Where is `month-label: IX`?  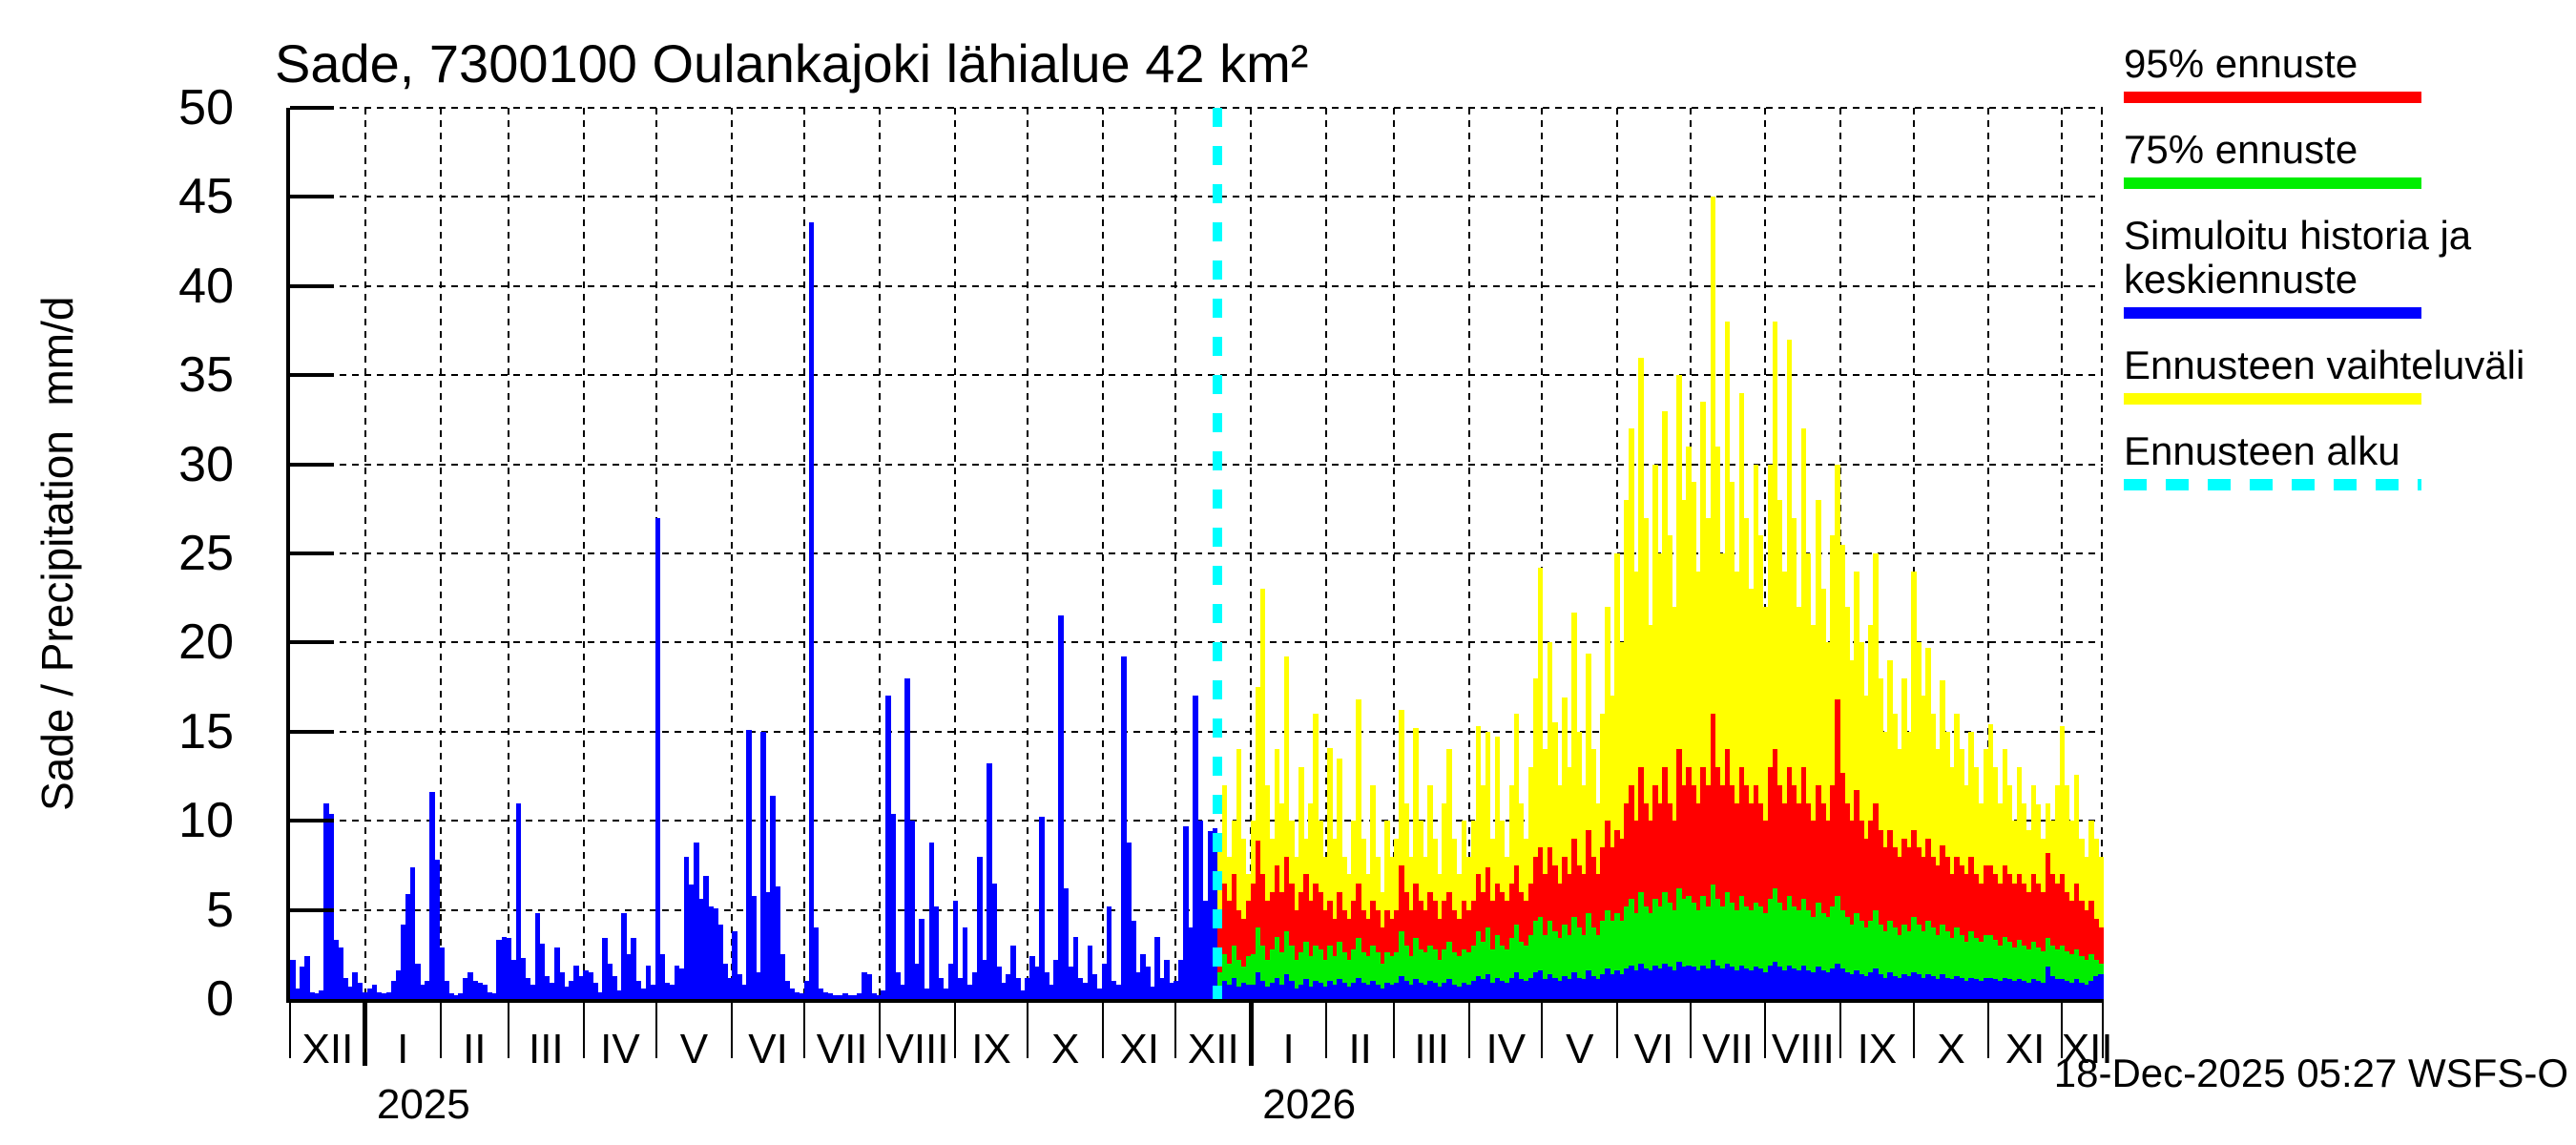 month-label: IX is located at coordinates (1877, 1049).